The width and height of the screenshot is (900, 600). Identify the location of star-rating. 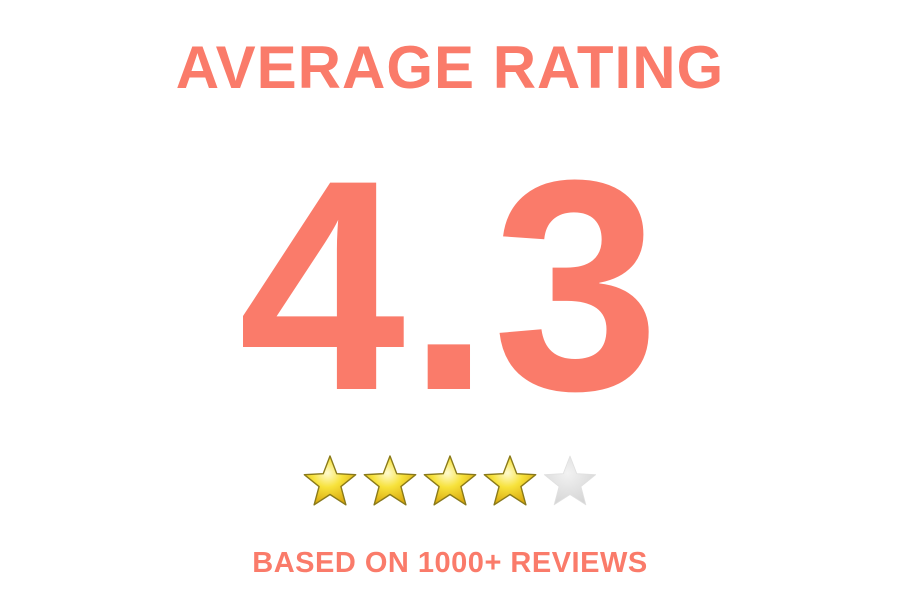
(450, 480).